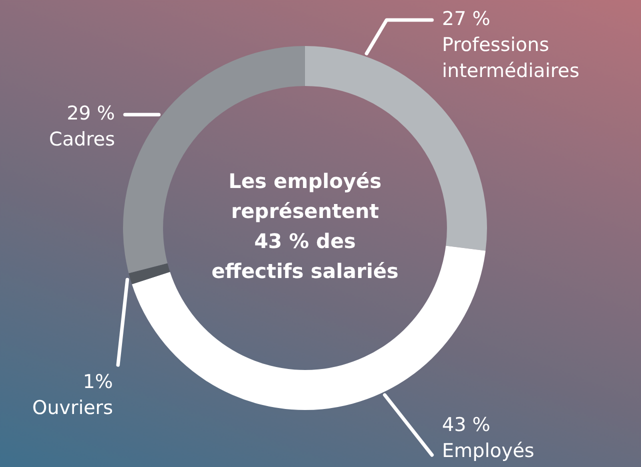 This screenshot has width=641, height=467. I want to click on slice-label: Employés, so click(488, 451).